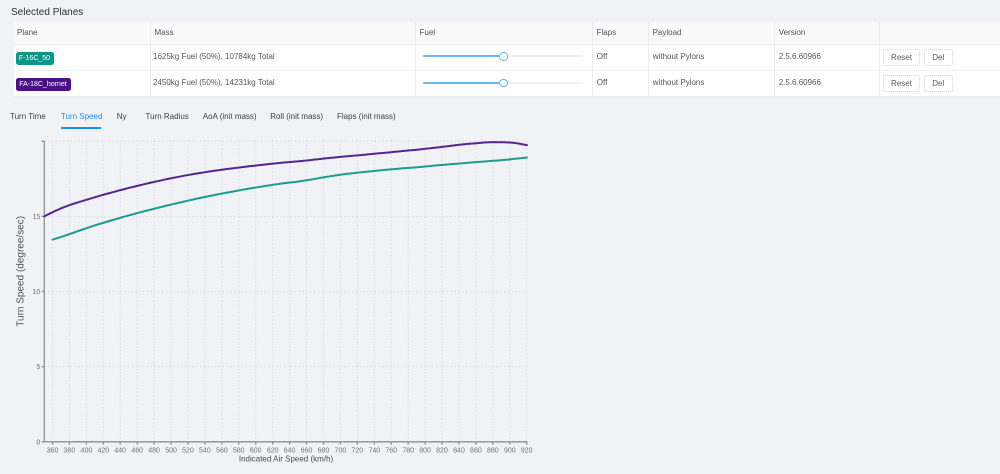  What do you see at coordinates (154, 450) in the screenshot?
I see `svg-text: 480` at bounding box center [154, 450].